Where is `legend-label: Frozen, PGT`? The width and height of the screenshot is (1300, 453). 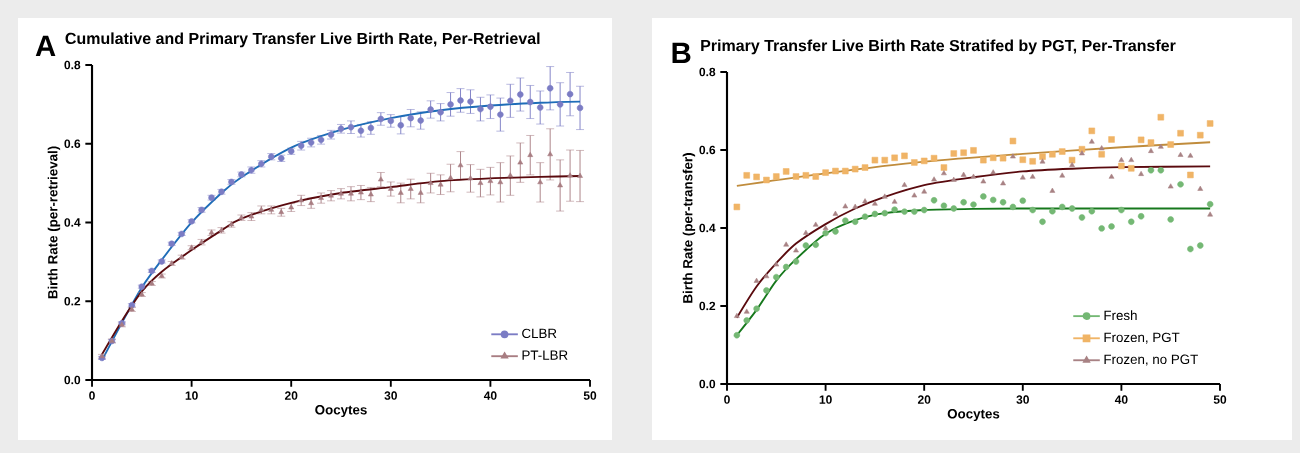 legend-label: Frozen, PGT is located at coordinates (1142, 338).